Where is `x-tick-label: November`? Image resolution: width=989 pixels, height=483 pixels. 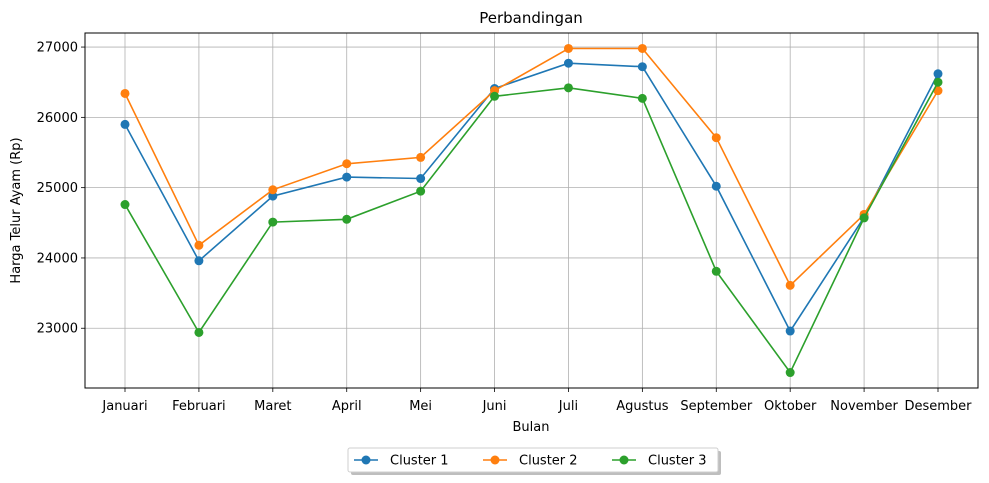
x-tick-label: November is located at coordinates (864, 406).